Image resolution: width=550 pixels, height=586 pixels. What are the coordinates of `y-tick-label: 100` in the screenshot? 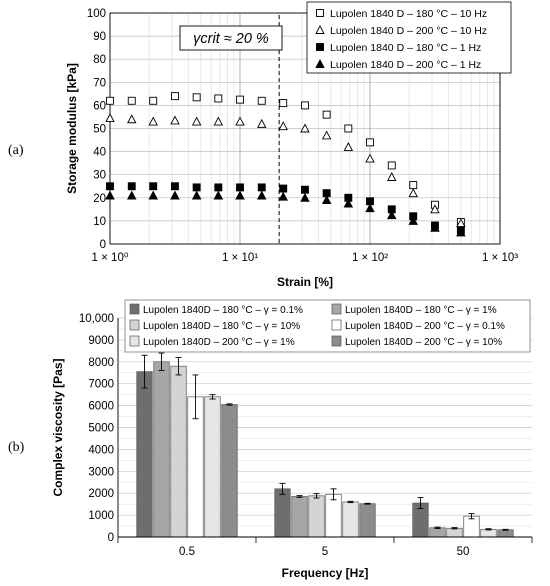 It's located at (96, 14).